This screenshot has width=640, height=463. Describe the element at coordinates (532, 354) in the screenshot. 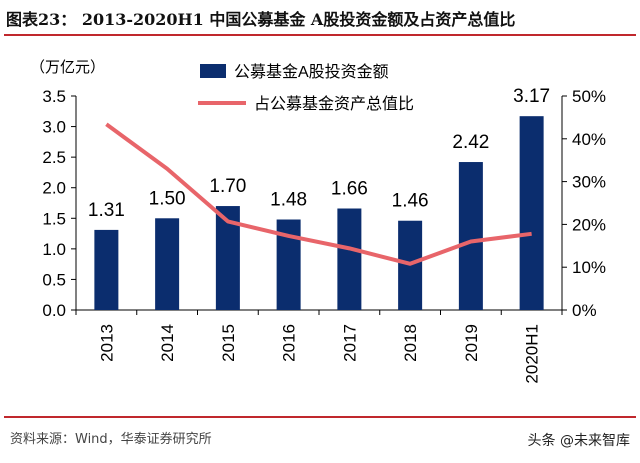

I see `x-tick-label: 2020H1` at that location.